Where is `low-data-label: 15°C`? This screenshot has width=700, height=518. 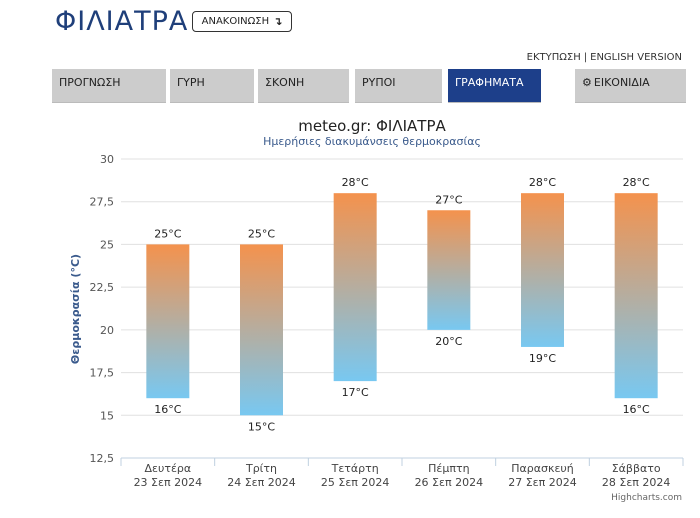 low-data-label: 15°C is located at coordinates (261, 426).